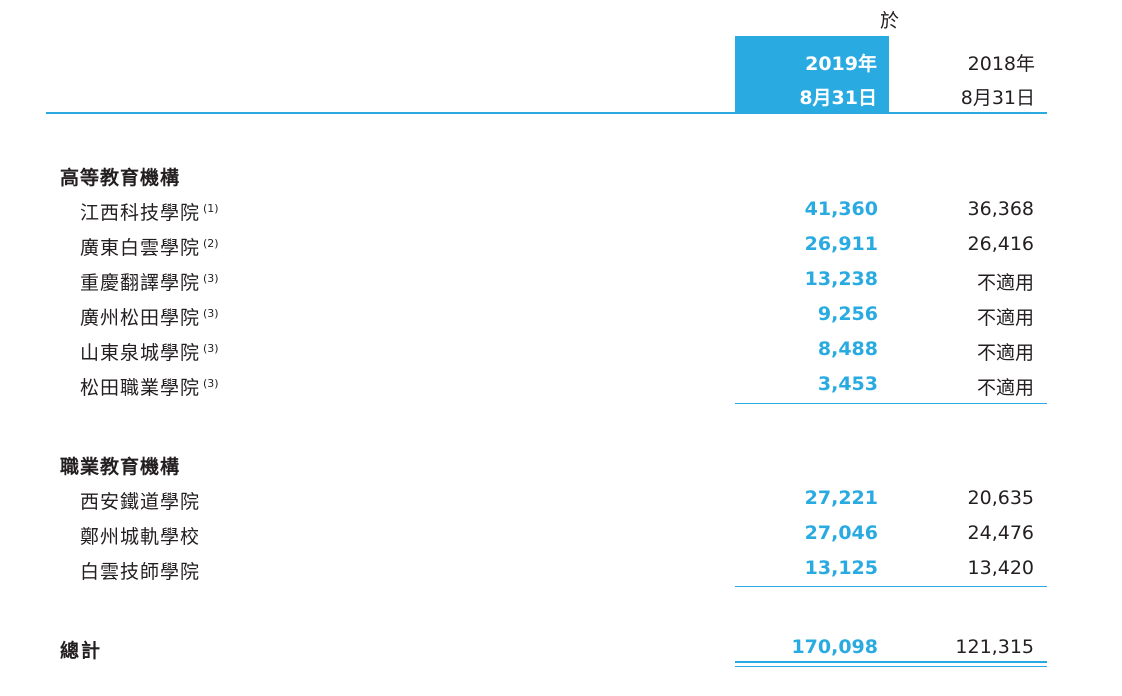  I want to click on header-divider, so click(546, 113).